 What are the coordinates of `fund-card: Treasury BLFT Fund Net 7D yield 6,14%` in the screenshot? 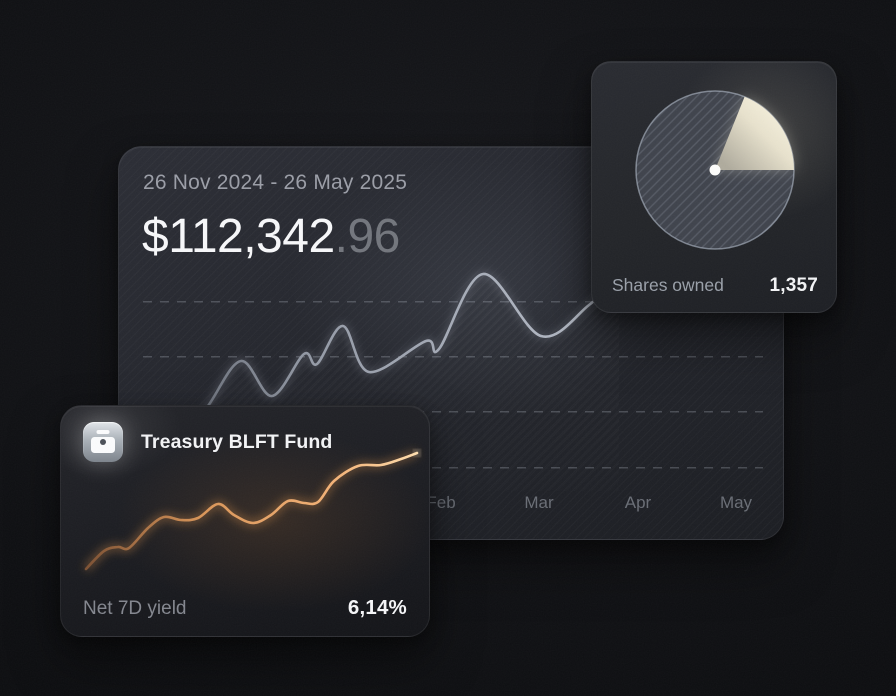 It's located at (245, 521).